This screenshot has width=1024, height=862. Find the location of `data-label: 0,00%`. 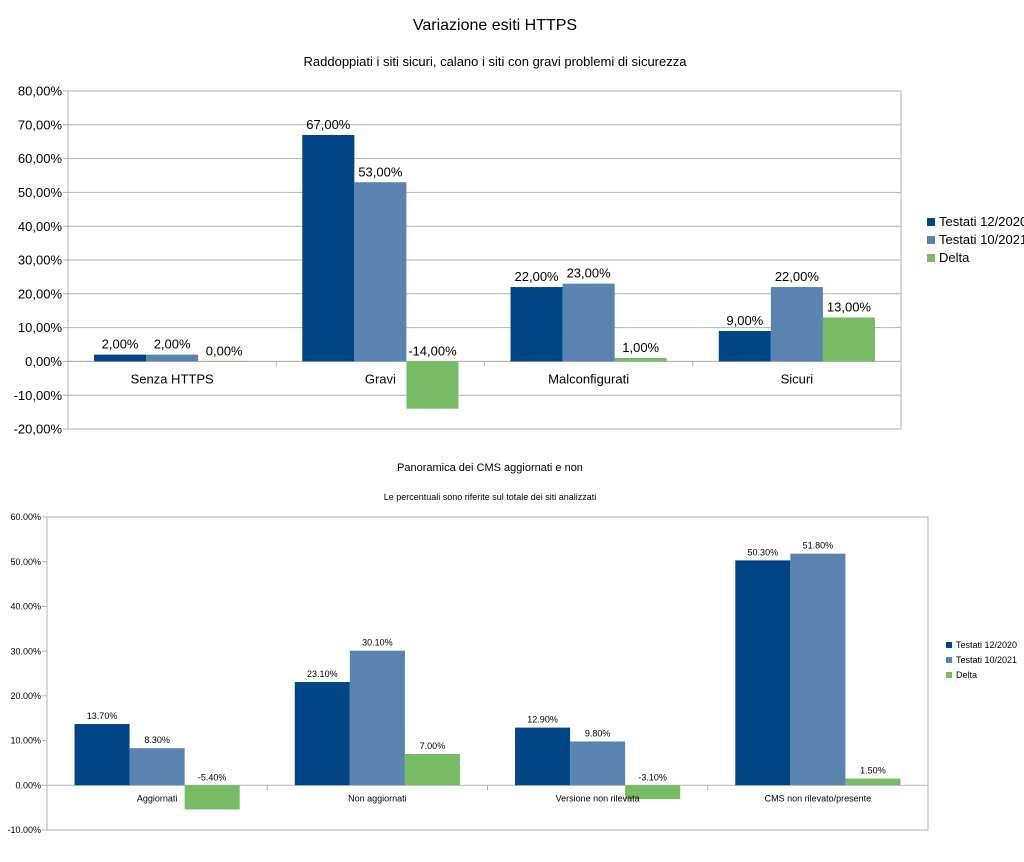

data-label: 0,00% is located at coordinates (224, 350).